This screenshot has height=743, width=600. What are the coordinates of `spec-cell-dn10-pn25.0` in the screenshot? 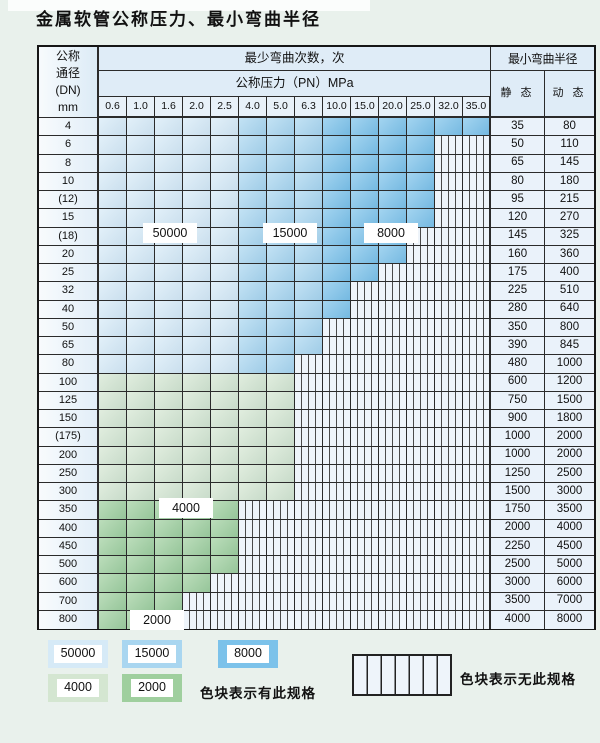 It's located at (421, 181).